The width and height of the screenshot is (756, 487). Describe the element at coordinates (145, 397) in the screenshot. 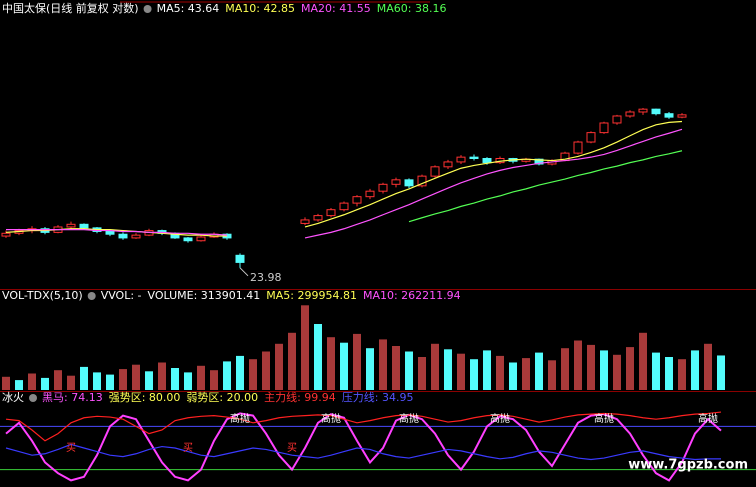

I see `header-item: 强势区: 80.00` at that location.